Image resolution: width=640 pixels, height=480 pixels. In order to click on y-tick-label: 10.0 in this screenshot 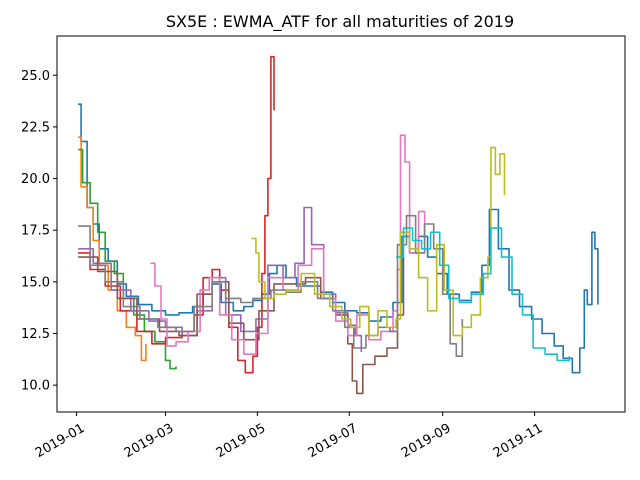, I will do `click(35, 386)`.